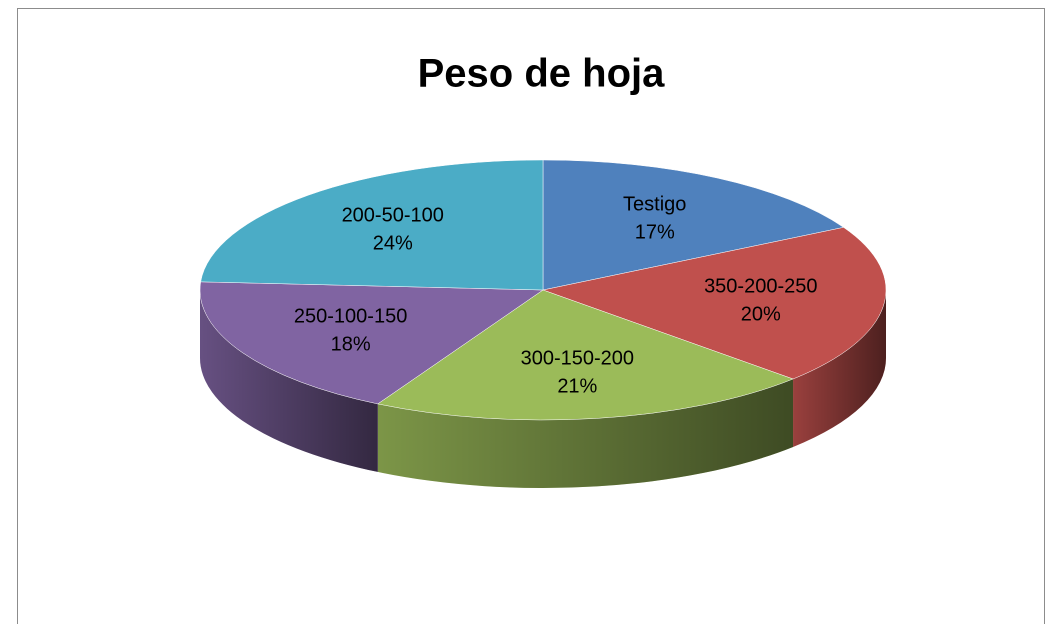  I want to click on data-label-value: 18%, so click(351, 344).